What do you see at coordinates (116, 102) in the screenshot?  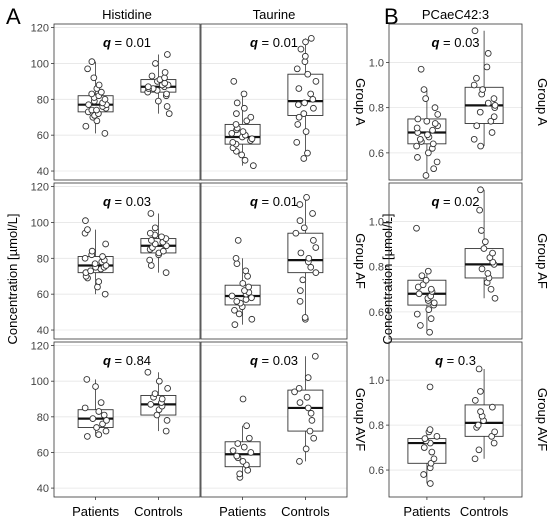 I see `facet-1: 40 60 80 100 120 q = 0.01` at bounding box center [116, 102].